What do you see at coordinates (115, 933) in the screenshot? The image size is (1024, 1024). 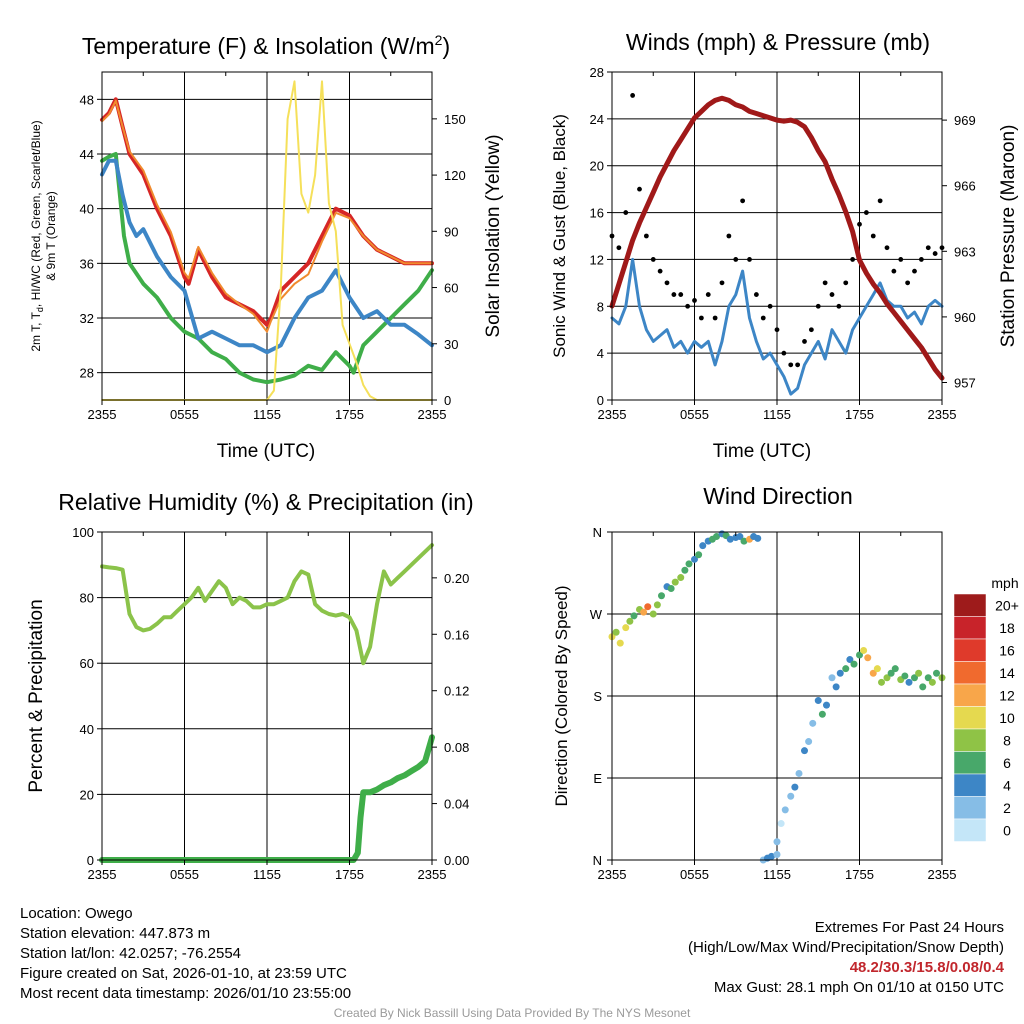 I see `station-elevation: Station elevation: 447.873 m` at bounding box center [115, 933].